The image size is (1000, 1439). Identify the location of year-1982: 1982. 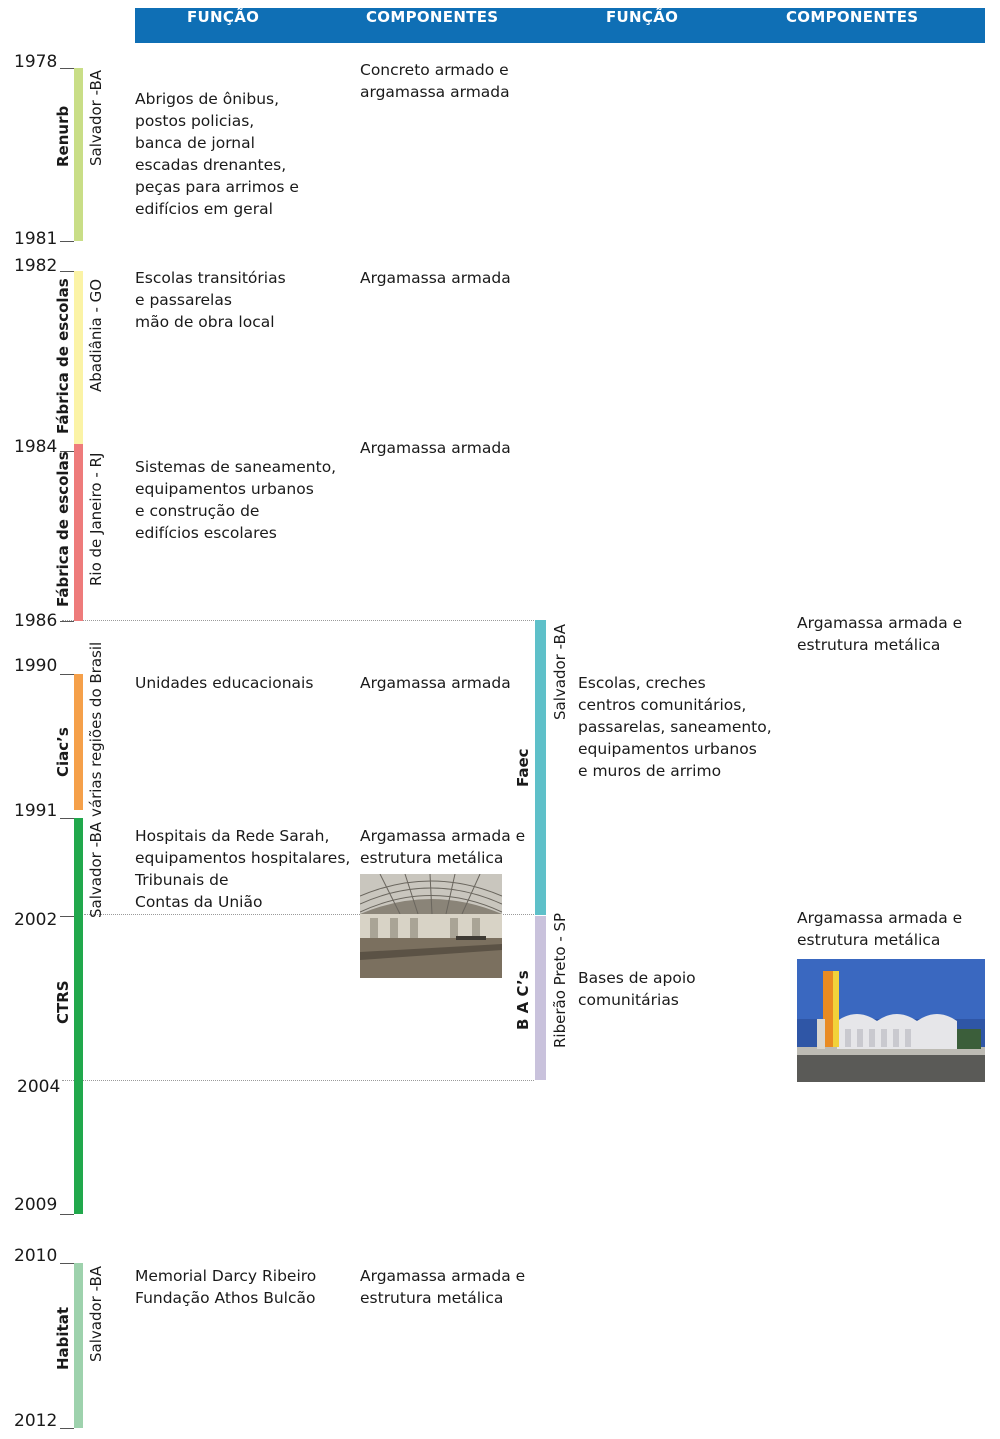
(36, 266).